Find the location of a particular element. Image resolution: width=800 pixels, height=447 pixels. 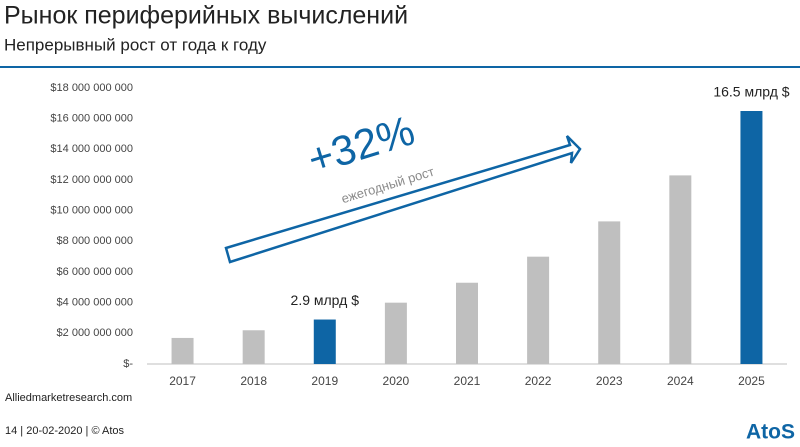

x-tick-label: 2021 is located at coordinates (467, 381).